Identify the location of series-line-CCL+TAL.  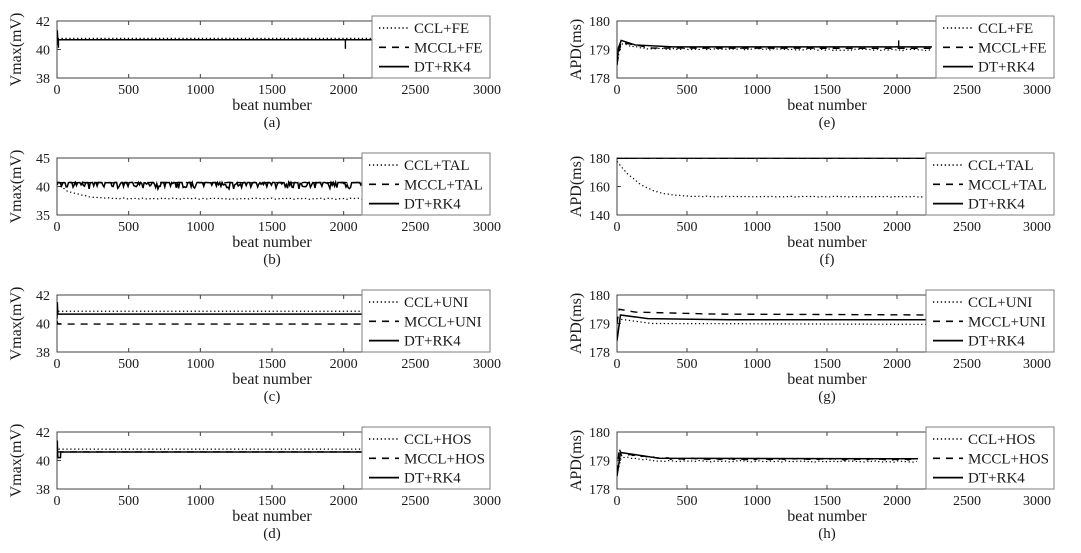
(771, 179).